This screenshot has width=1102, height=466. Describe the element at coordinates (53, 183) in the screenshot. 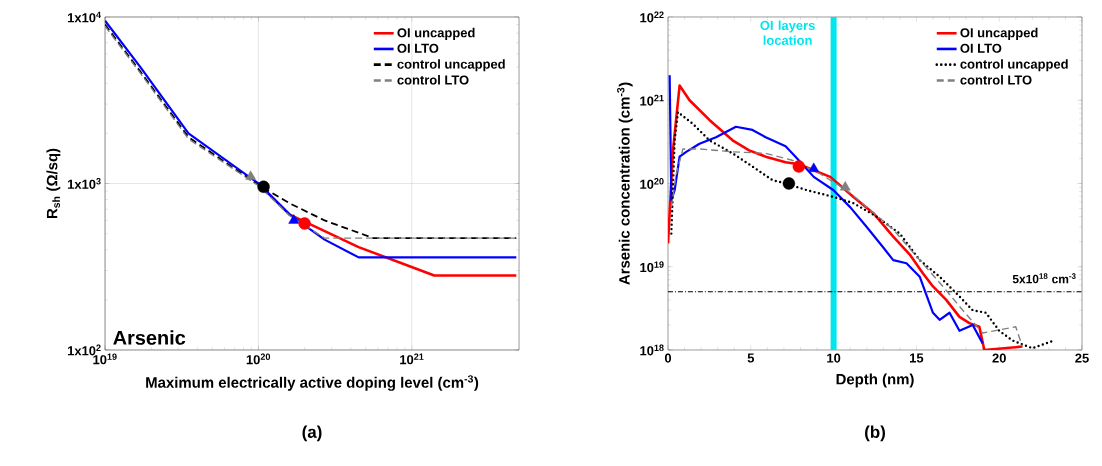

I see `y-axis-title: R$_{sh}$ (Ω/sq)` at that location.